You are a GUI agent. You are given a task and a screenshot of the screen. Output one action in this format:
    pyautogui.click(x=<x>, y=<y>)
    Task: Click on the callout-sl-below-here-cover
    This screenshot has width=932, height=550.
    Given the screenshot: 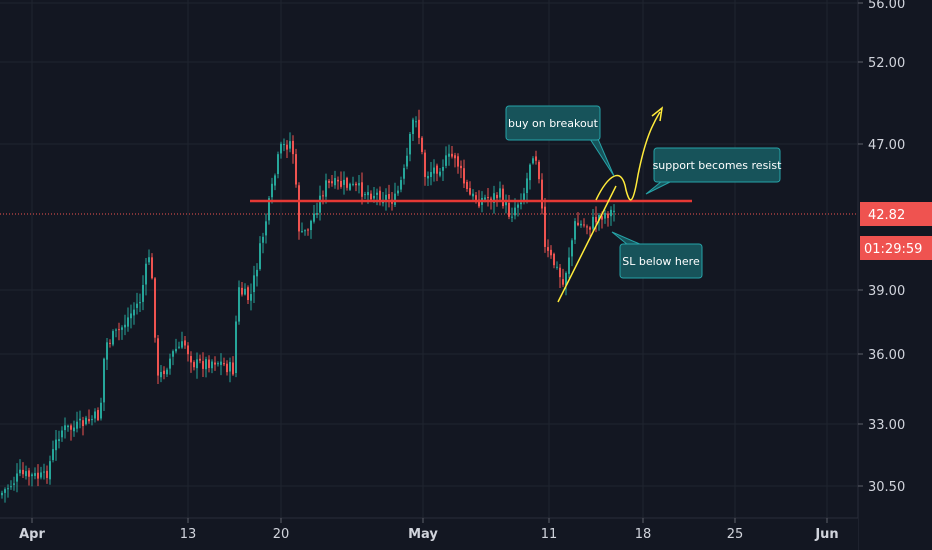 What is the action you would take?
    pyautogui.click(x=661, y=275)
    